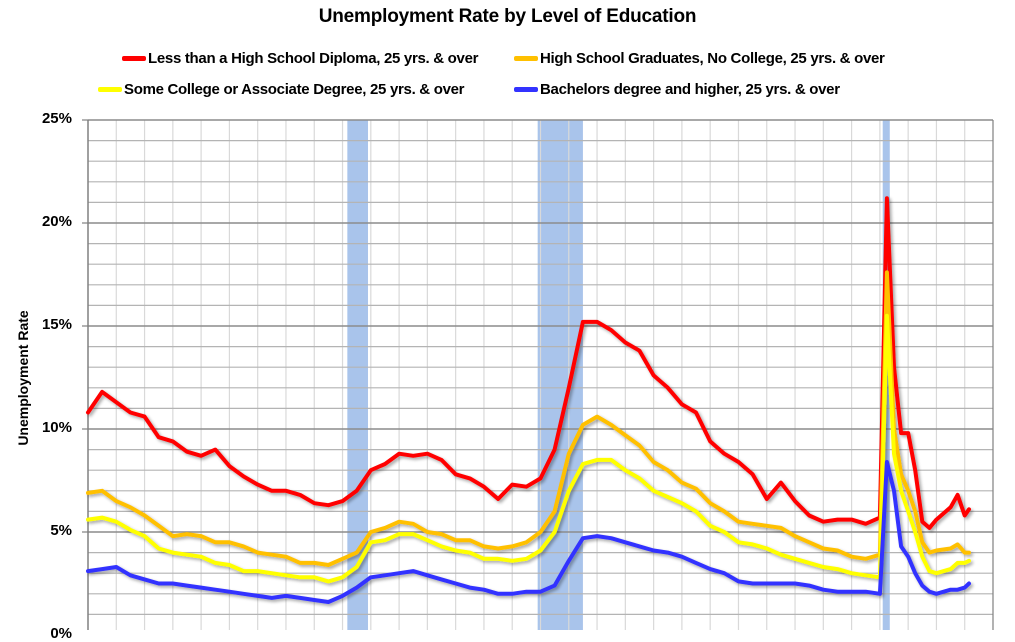  What do you see at coordinates (526, 58) in the screenshot?
I see `legend-swatch-orange` at bounding box center [526, 58].